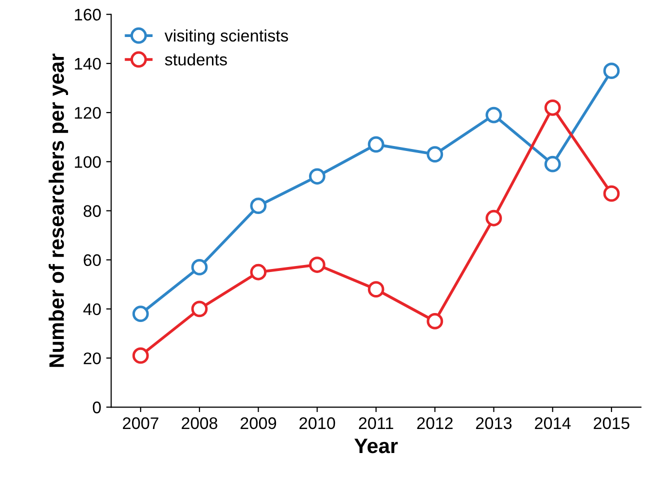  What do you see at coordinates (435, 423) in the screenshot?
I see `x-tick-label: 2012` at bounding box center [435, 423].